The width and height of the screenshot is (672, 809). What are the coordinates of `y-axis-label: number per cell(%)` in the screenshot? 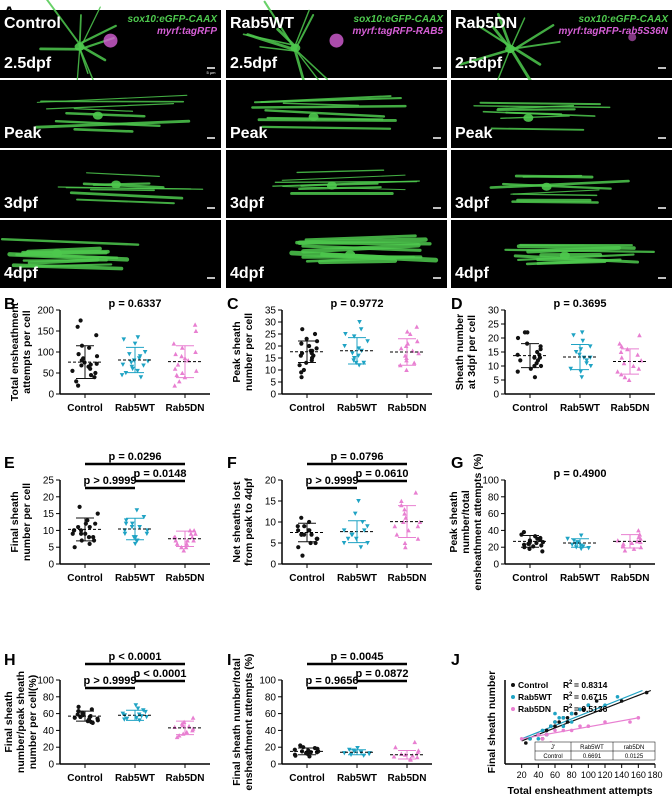 It's located at (33, 722).